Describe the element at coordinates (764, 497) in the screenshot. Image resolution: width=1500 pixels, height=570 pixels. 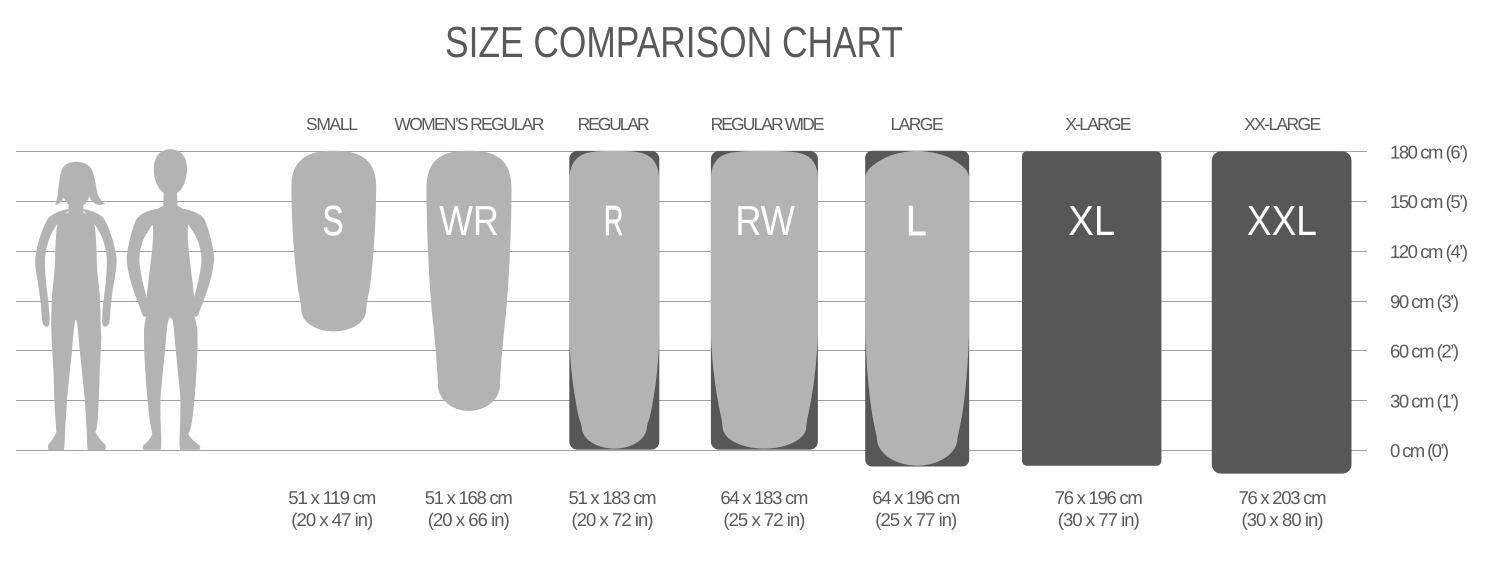
I see `svg-text: 64 x 183 cm` at that location.